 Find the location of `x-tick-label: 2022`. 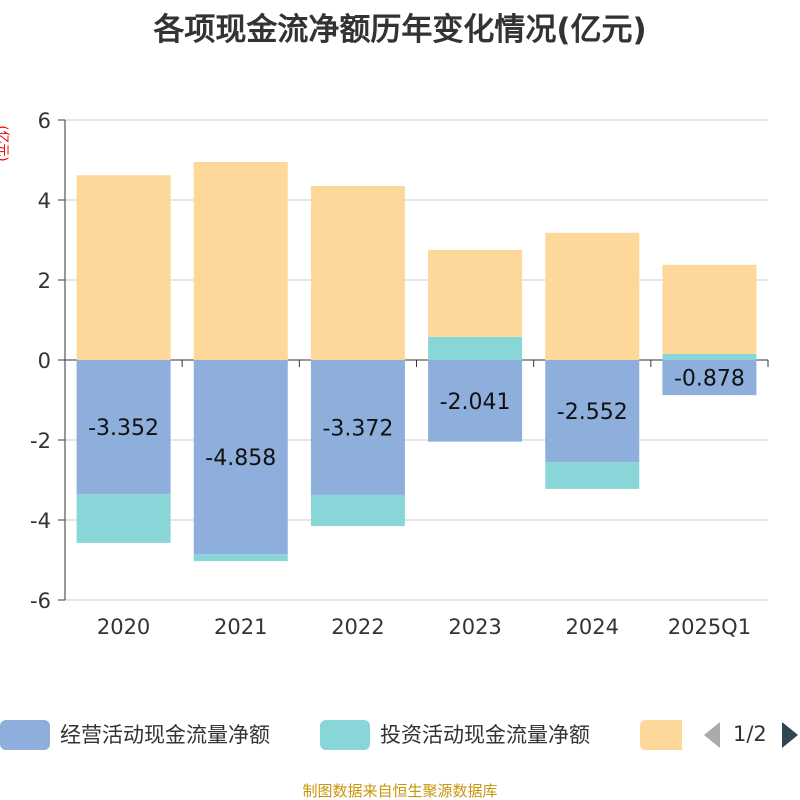

x-tick-label: 2022 is located at coordinates (357, 627).